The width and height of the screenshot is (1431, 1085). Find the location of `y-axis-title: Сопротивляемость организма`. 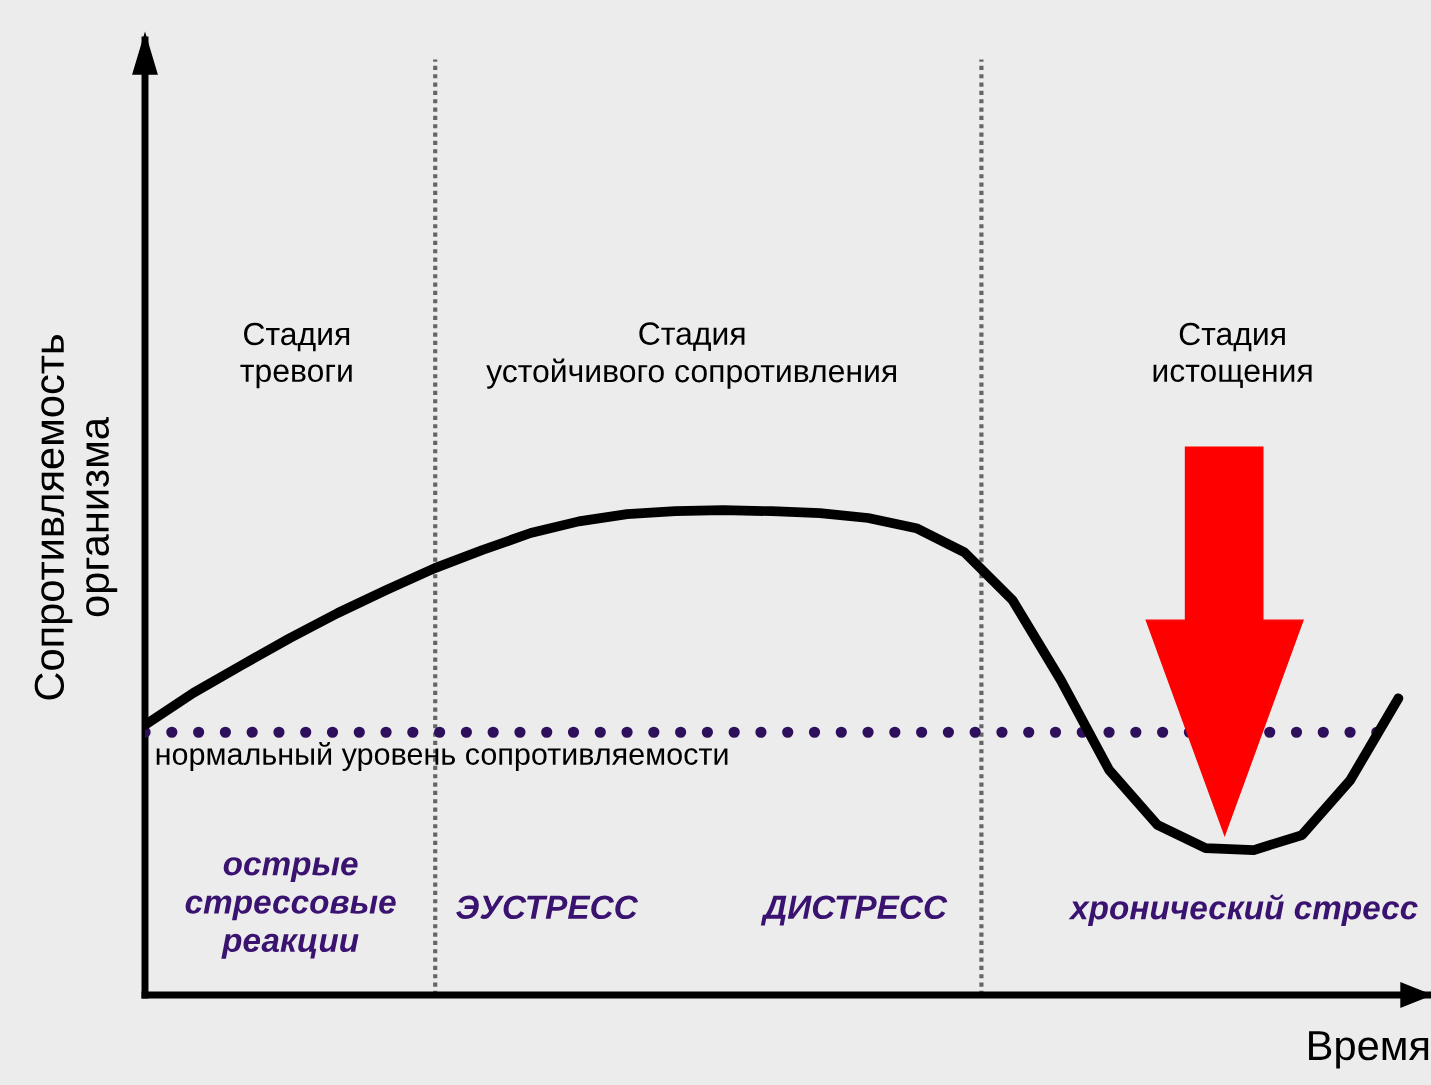

y-axis-title: Сопротивляемость организма is located at coordinates (76, 517).